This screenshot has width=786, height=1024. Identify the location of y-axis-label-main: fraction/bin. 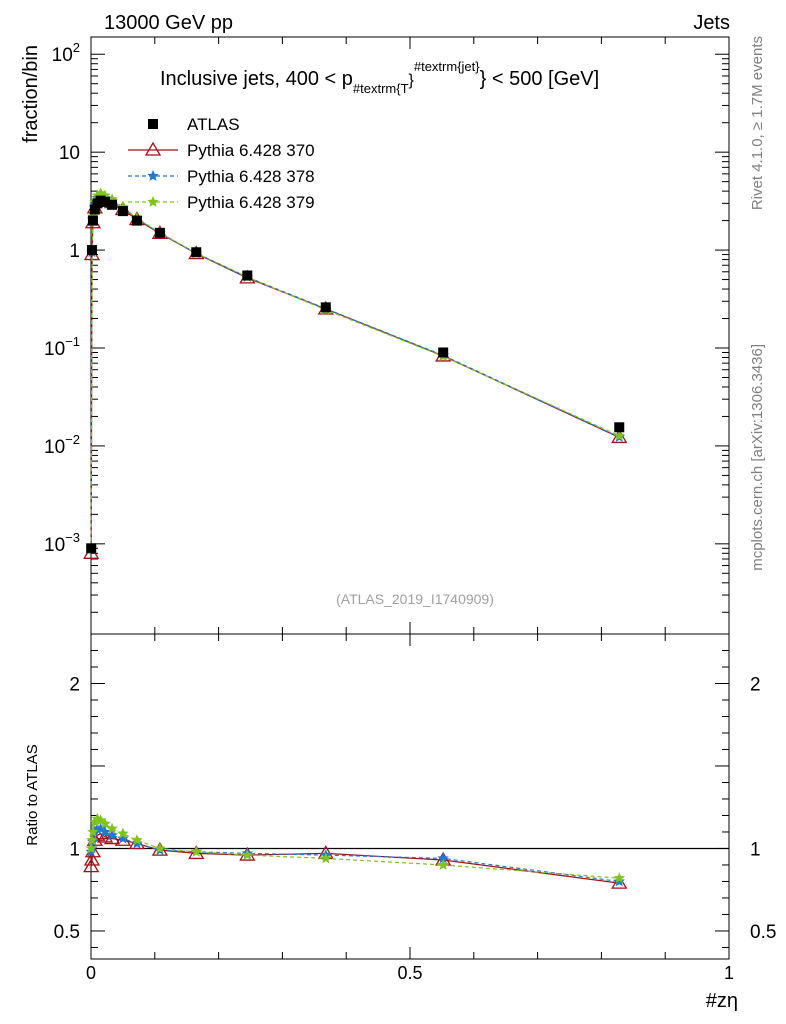
(31, 94).